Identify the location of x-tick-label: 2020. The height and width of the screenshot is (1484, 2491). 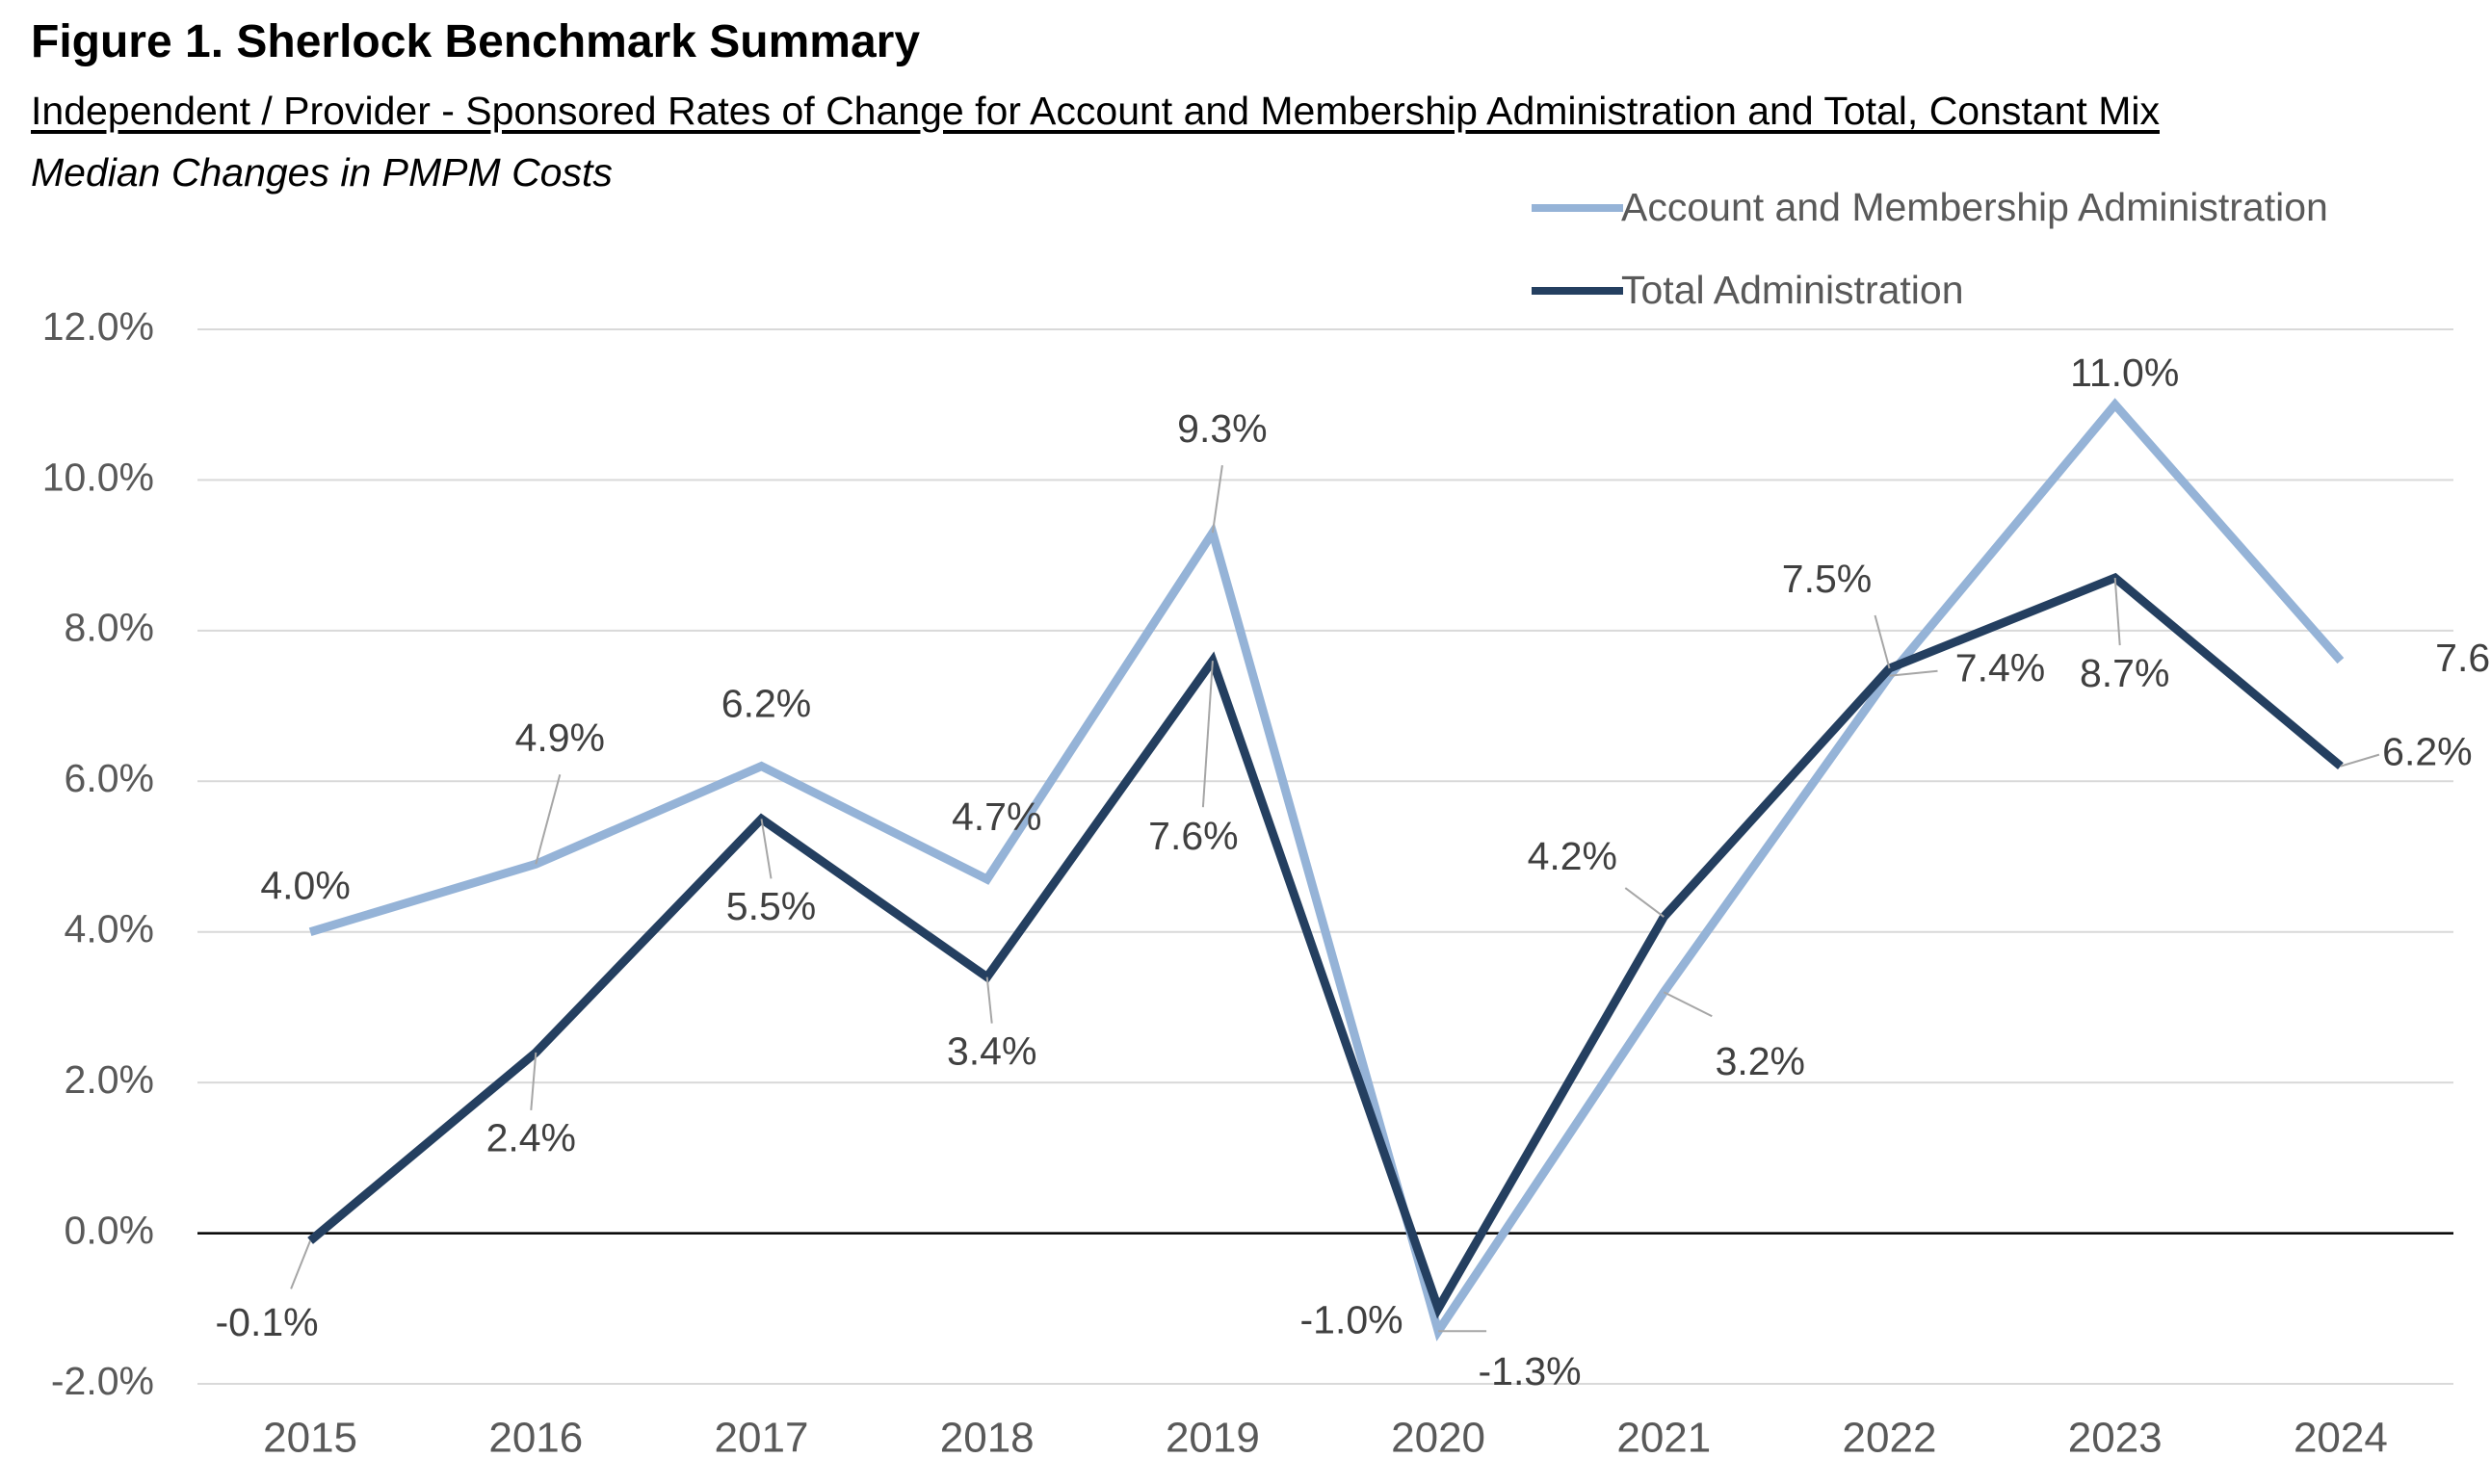
(1438, 1439).